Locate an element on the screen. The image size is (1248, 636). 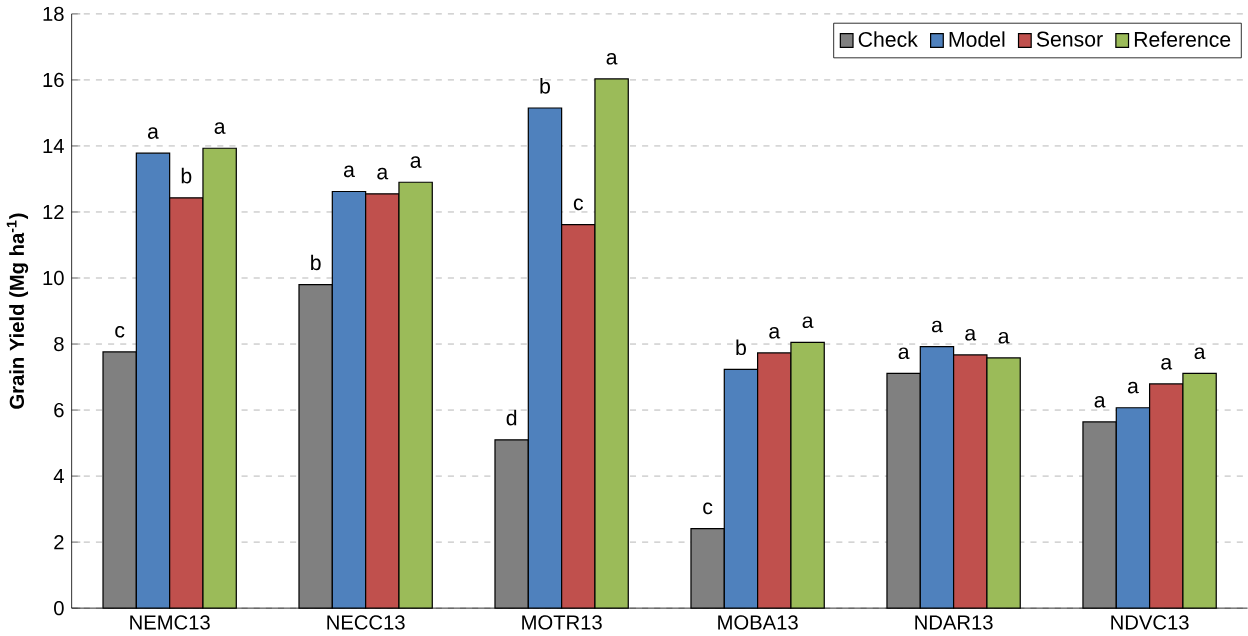
y-tick-label: 8 is located at coordinates (59, 344).